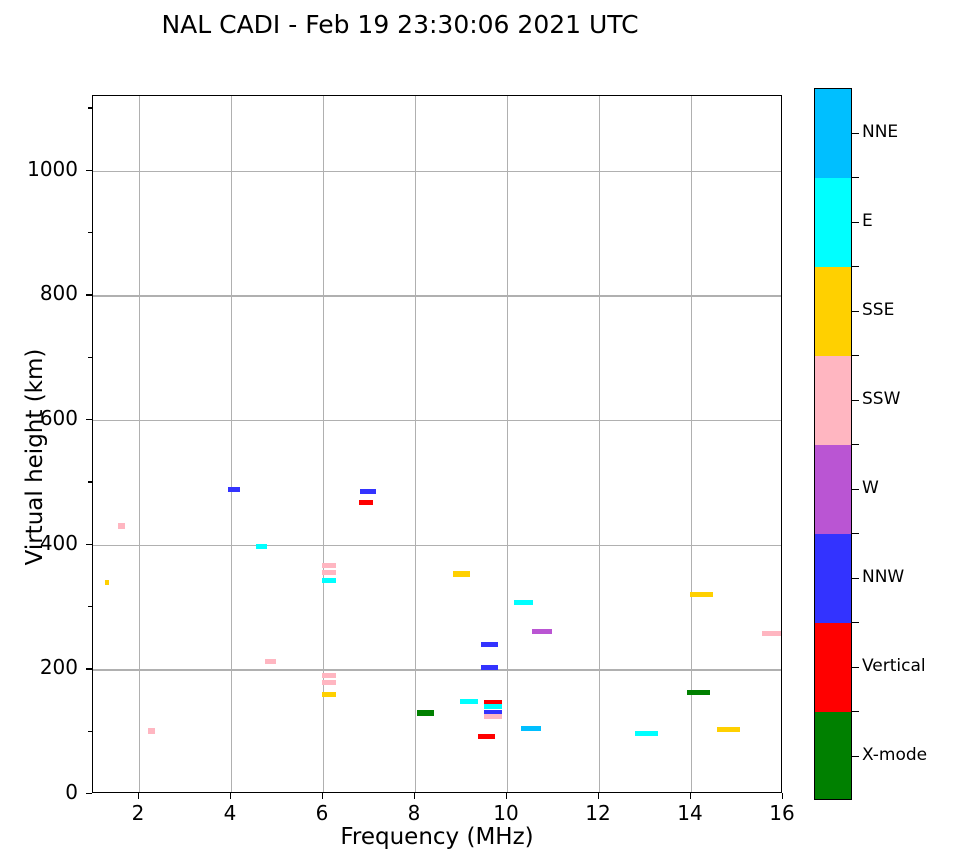 This screenshot has width=958, height=857. What do you see at coordinates (894, 665) in the screenshot?
I see `colorbar-label-vertical: Vertical` at bounding box center [894, 665].